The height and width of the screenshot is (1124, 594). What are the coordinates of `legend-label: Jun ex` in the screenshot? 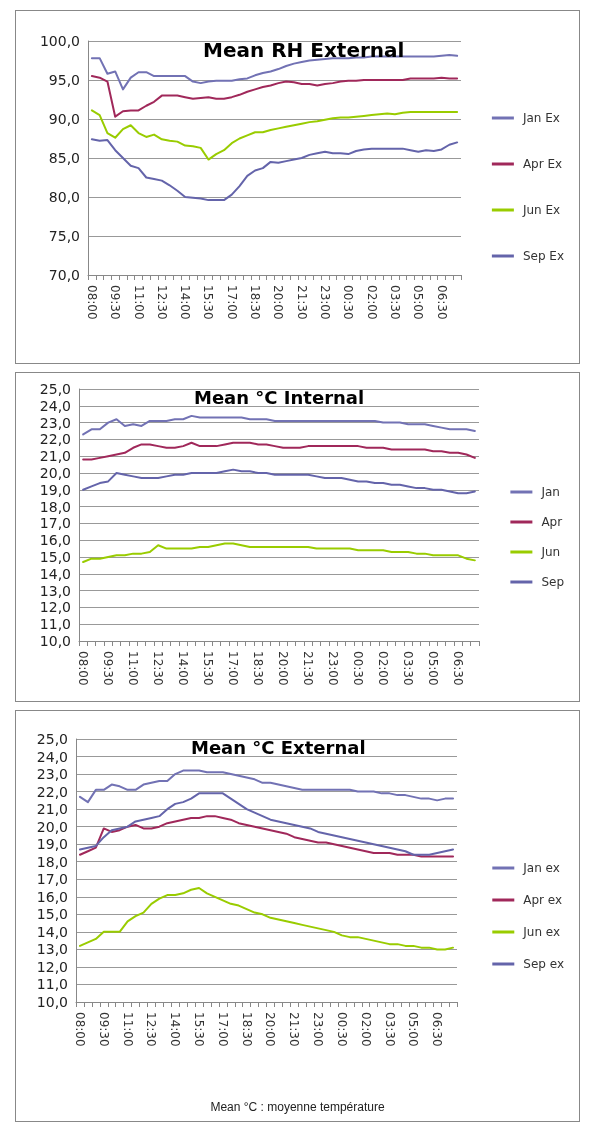 It's located at (541, 932).